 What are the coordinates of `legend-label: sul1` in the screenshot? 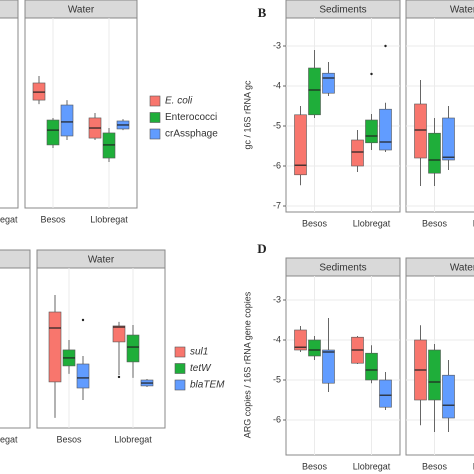 It's located at (199, 352).